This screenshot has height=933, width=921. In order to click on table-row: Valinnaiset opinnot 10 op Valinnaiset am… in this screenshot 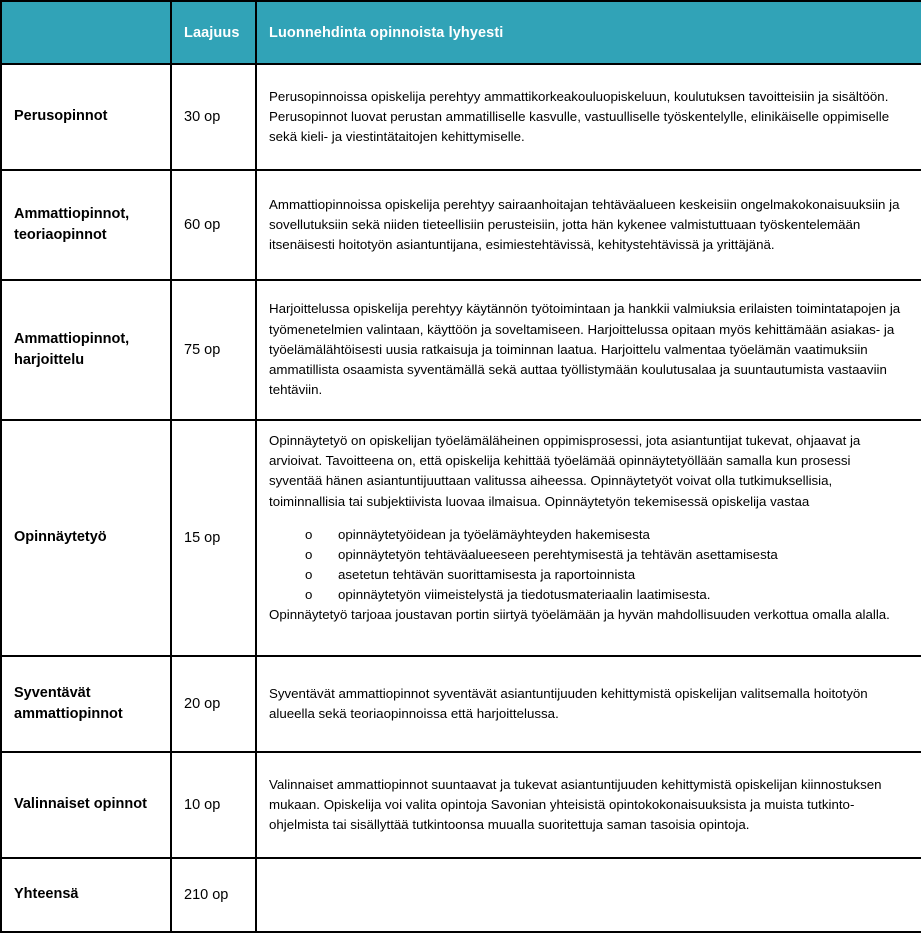, I will do `click(460, 805)`.